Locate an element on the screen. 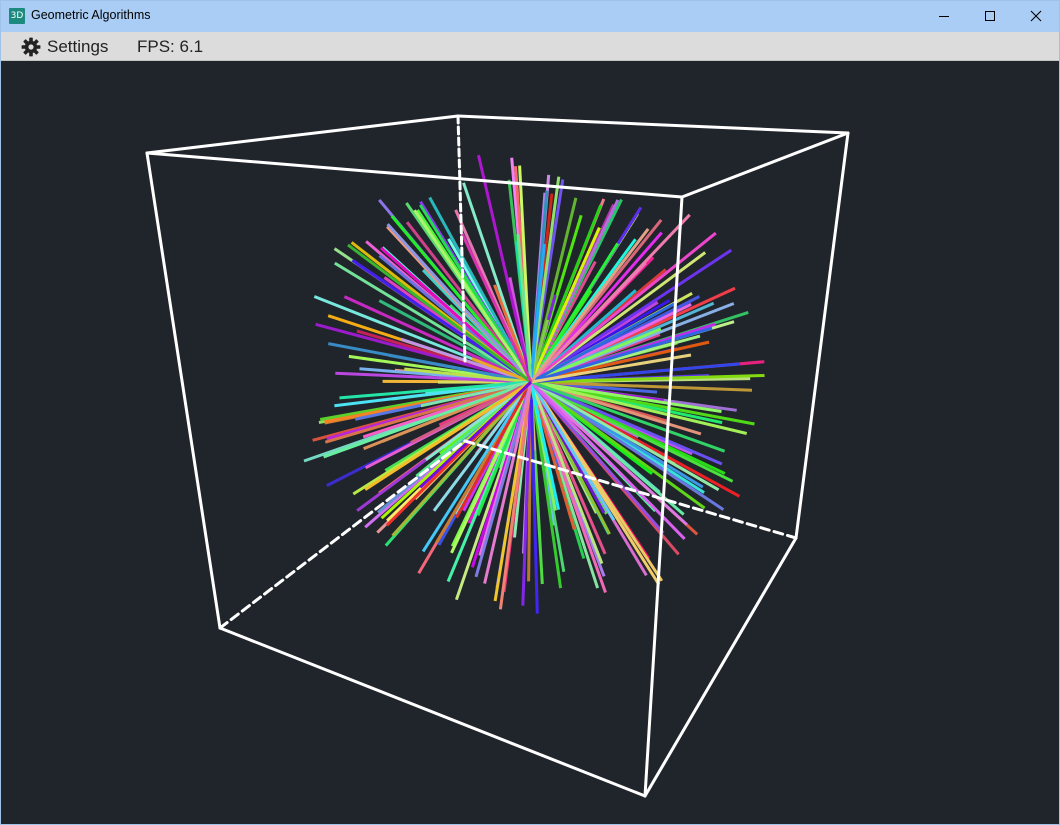  fps-counter: FPS: 6.1 is located at coordinates (170, 46).